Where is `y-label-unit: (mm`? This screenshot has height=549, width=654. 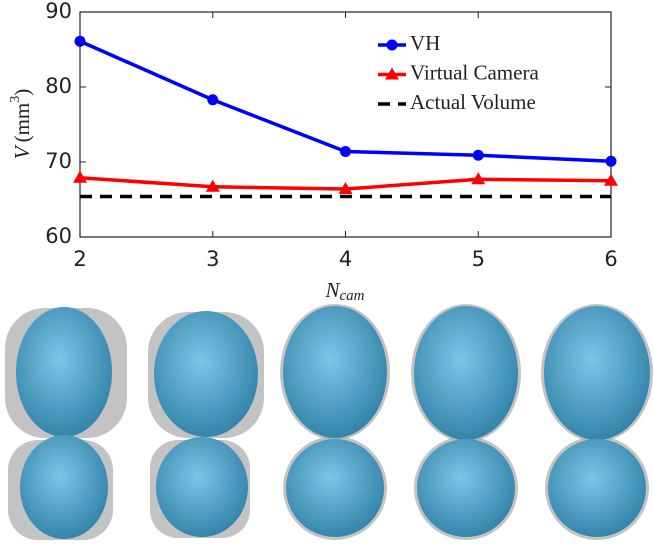
y-label-unit: (mm is located at coordinates (22, 123).